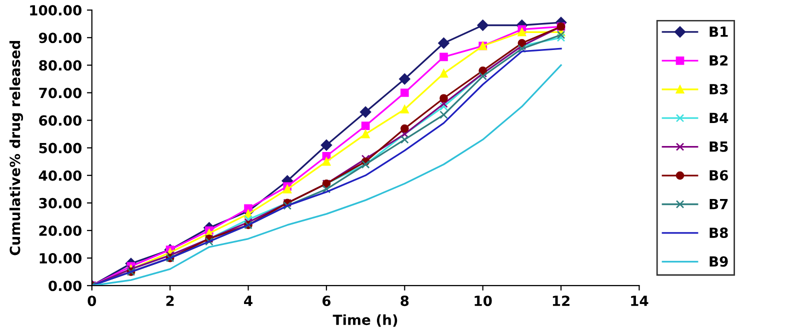 The height and width of the screenshot is (336, 799). What do you see at coordinates (65, 286) in the screenshot?
I see `y-tick-label: 0.00` at bounding box center [65, 286].